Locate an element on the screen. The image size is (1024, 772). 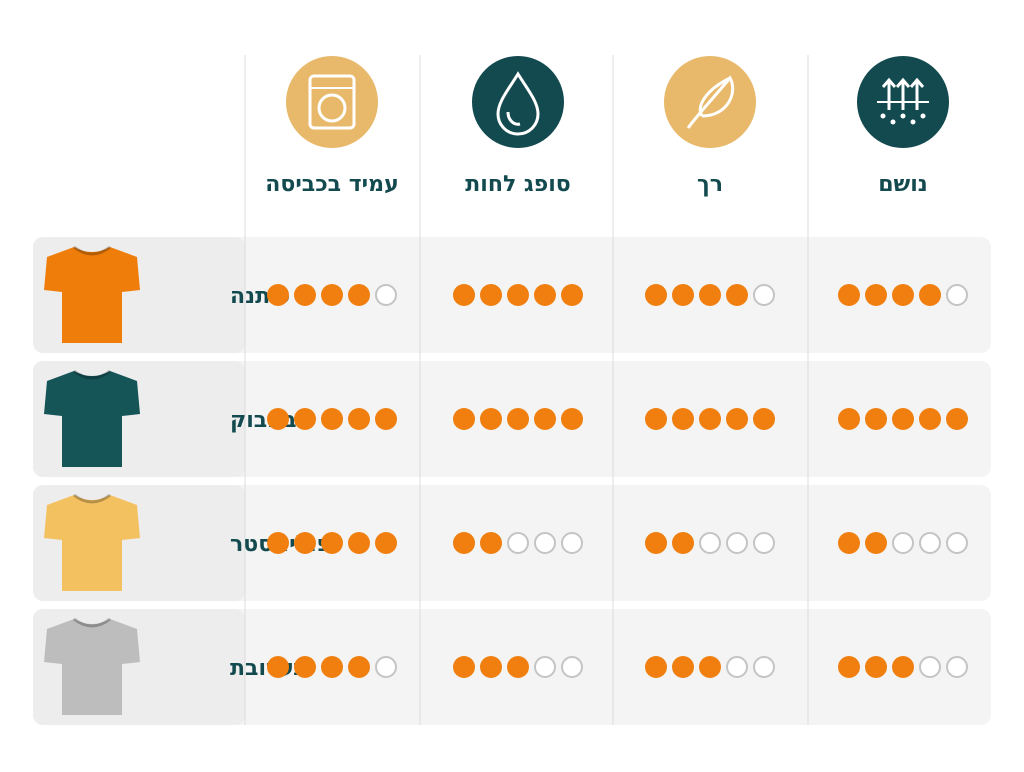
icon-door is located at coordinates (332, 108).